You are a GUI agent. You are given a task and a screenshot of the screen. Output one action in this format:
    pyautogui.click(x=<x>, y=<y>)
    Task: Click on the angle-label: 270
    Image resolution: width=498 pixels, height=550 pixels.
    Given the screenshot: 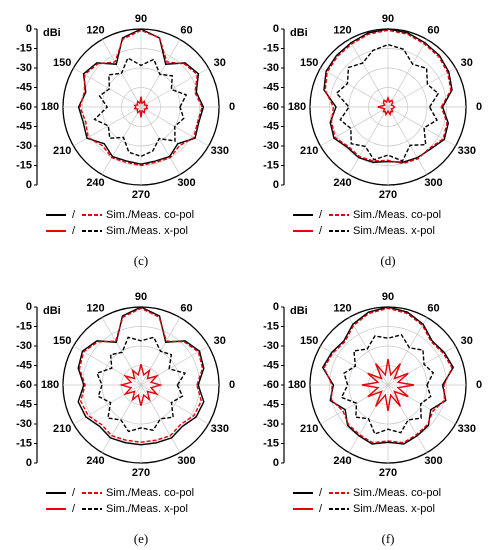 What is the action you would take?
    pyautogui.click(x=141, y=195)
    